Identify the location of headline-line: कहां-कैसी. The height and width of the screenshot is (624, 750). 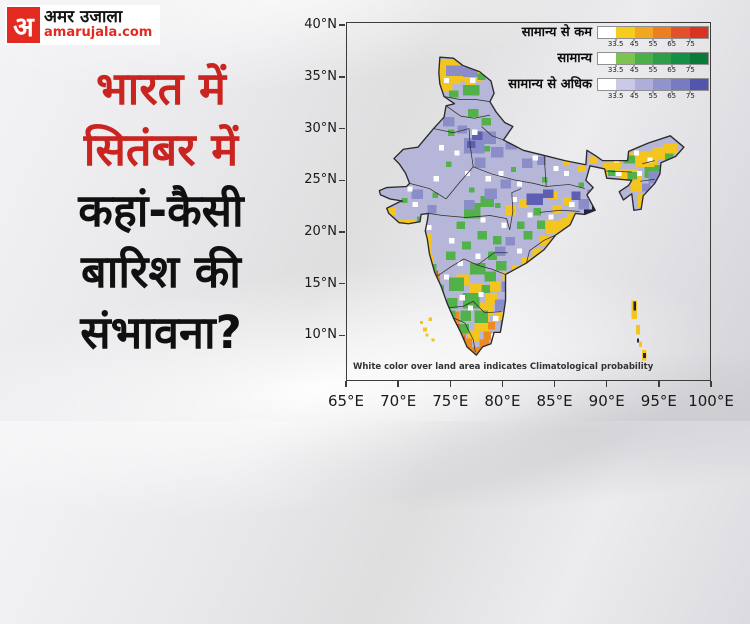
(161, 210).